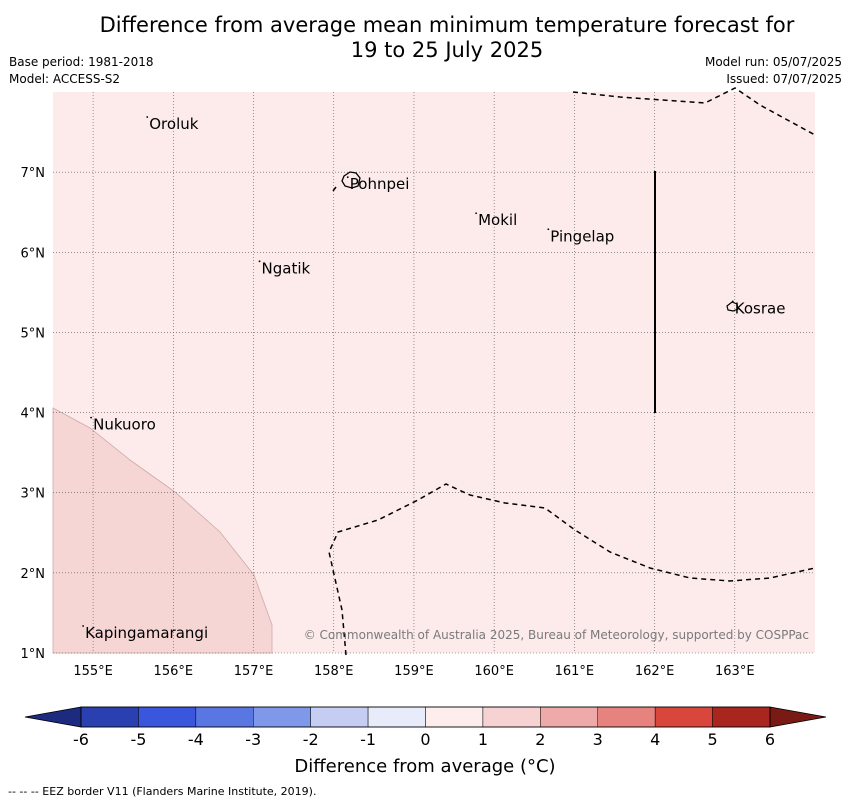 The width and height of the screenshot is (850, 804). What do you see at coordinates (33, 574) in the screenshot?
I see `lat-tick-label: 2°N` at bounding box center [33, 574].